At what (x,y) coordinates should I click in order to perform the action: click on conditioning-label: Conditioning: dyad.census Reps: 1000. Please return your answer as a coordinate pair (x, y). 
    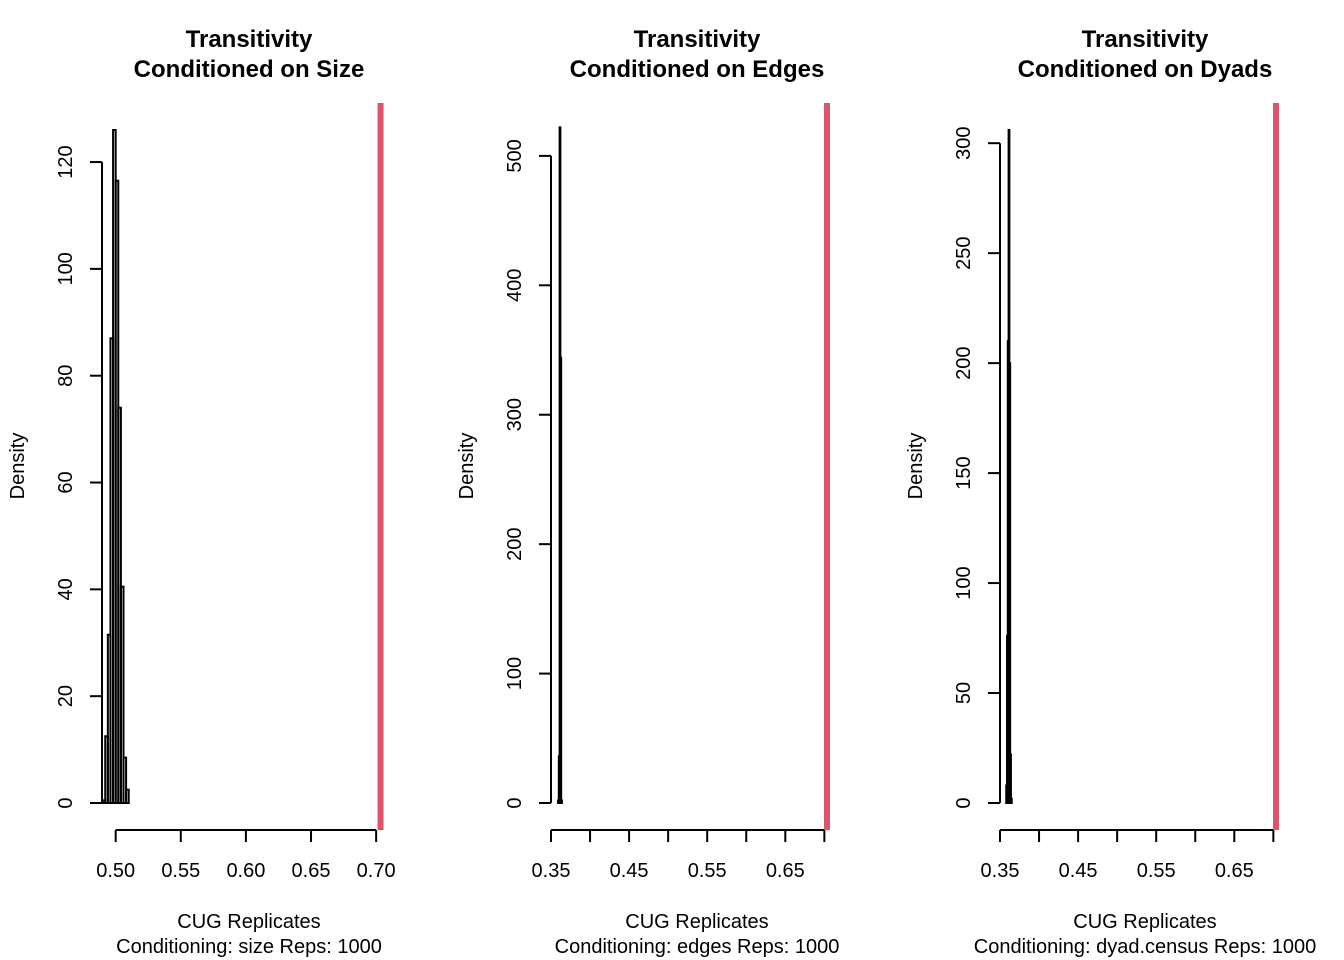
    Looking at the image, I should click on (1145, 947).